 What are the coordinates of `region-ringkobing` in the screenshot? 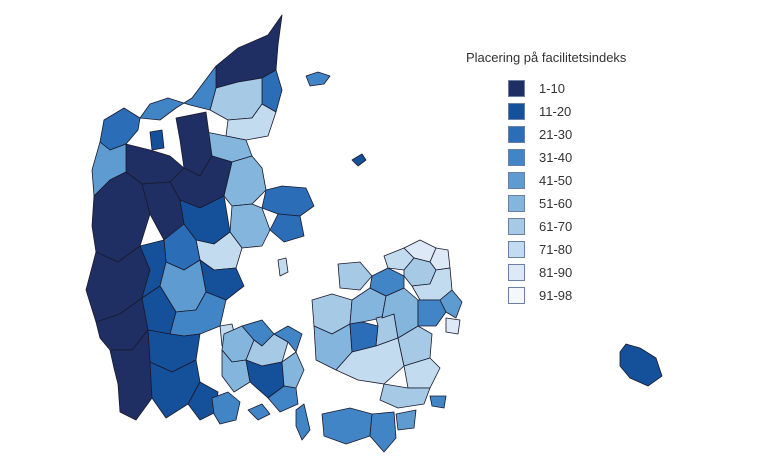 It's located at (121, 217).